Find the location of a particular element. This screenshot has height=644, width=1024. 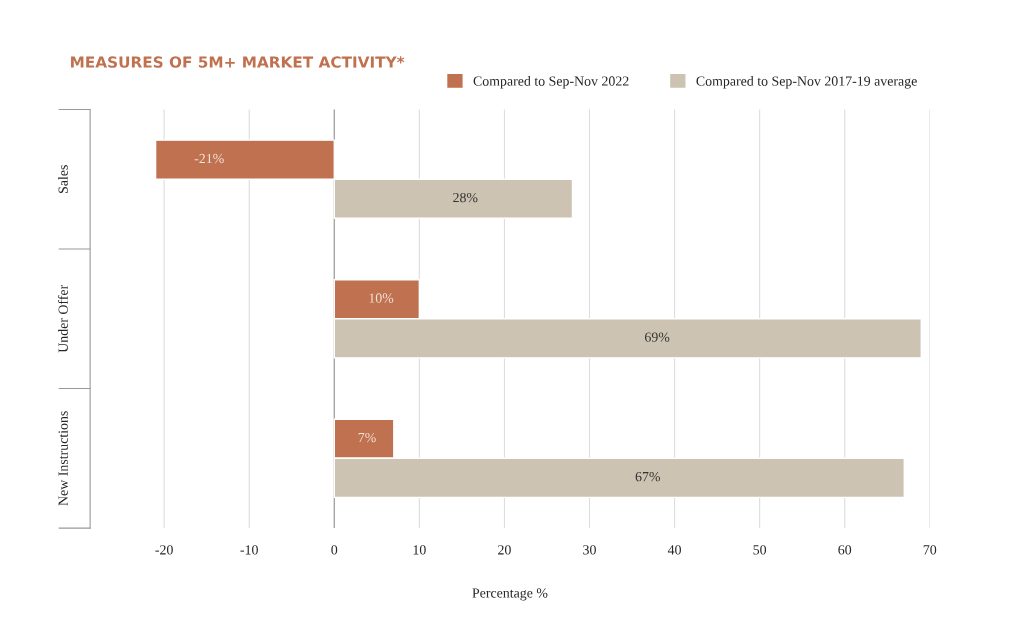

x-tick-label: 60 is located at coordinates (845, 550).